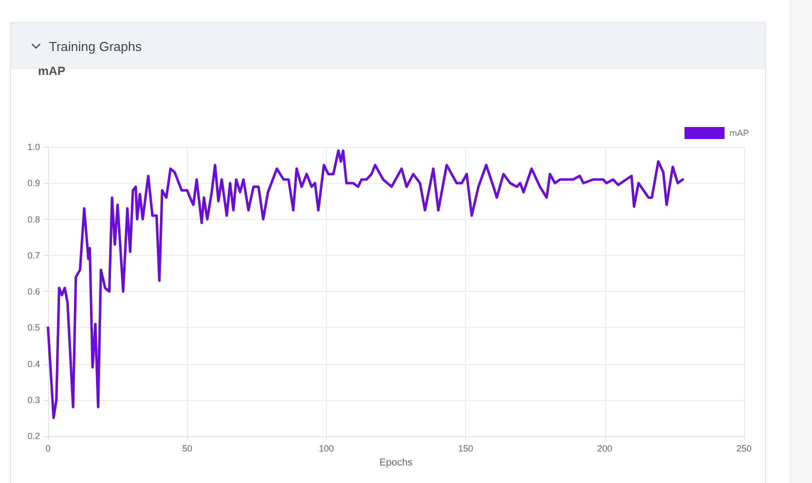  Describe the element at coordinates (604, 449) in the screenshot. I see `x-tick-label: 200` at that location.